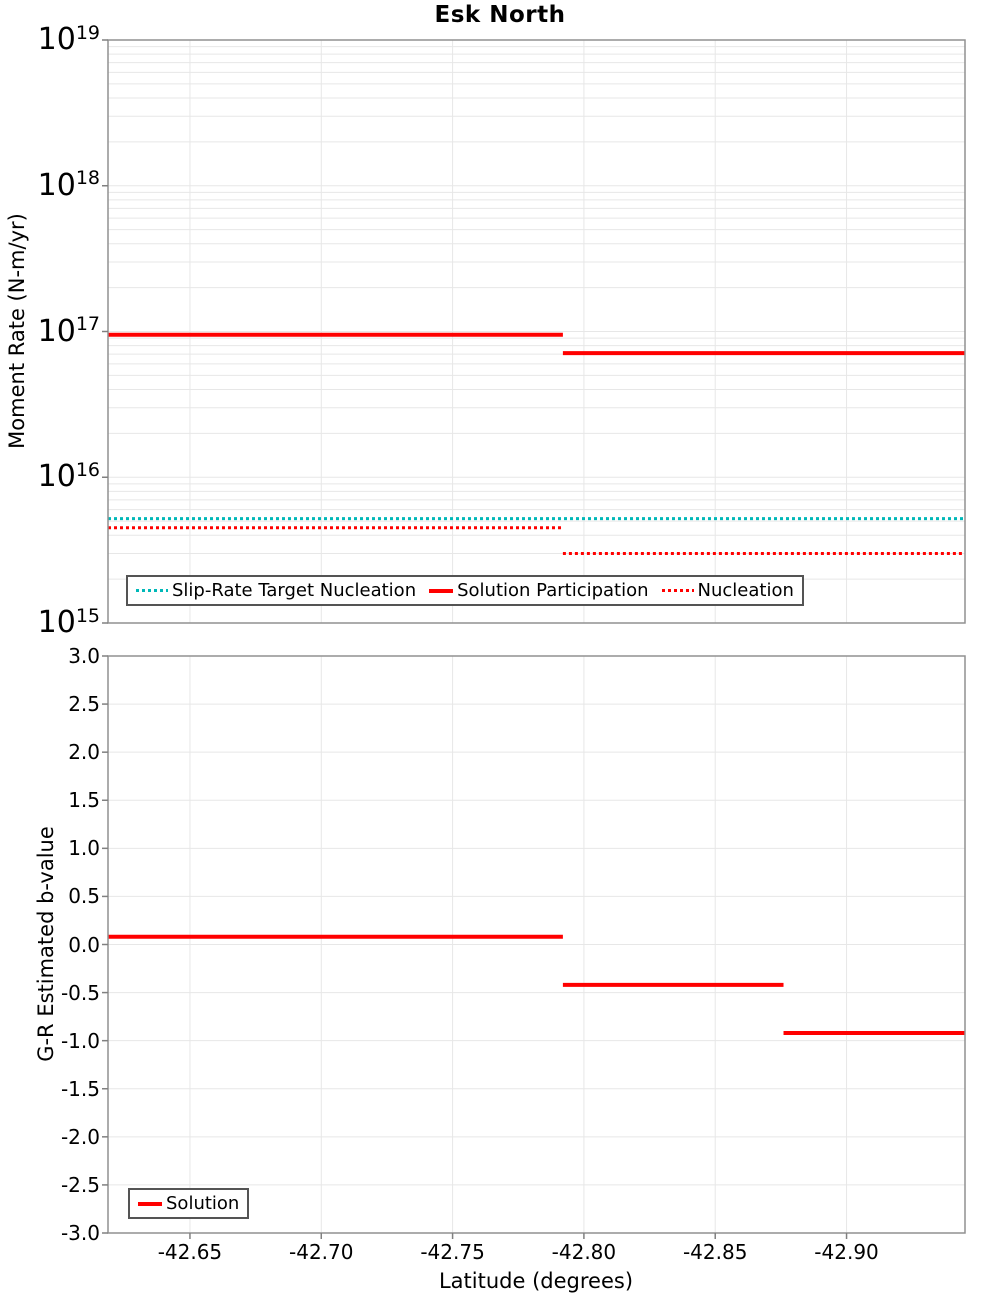  I want to click on y-tick-label: -1.5, so click(80, 1088).